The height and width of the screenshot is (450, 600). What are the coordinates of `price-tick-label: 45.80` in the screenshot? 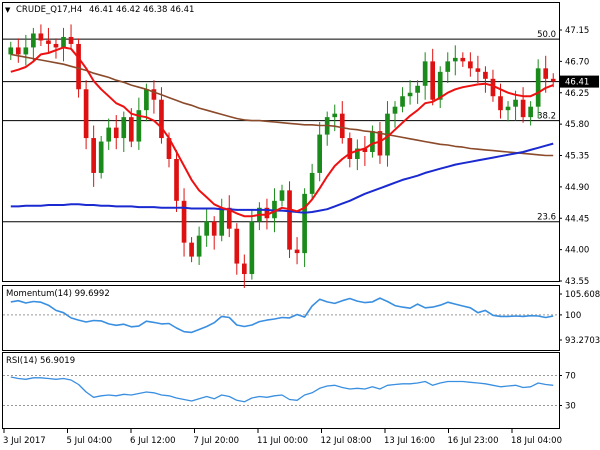 It's located at (577, 125).